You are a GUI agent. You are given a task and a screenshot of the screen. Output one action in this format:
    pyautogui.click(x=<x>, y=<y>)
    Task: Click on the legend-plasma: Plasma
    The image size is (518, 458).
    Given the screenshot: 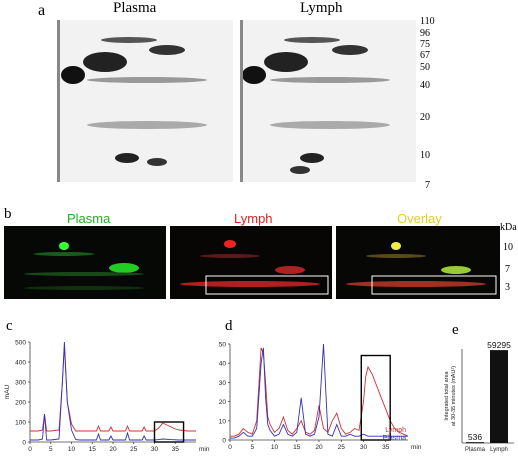 What is the action you would take?
    pyautogui.click(x=394, y=438)
    